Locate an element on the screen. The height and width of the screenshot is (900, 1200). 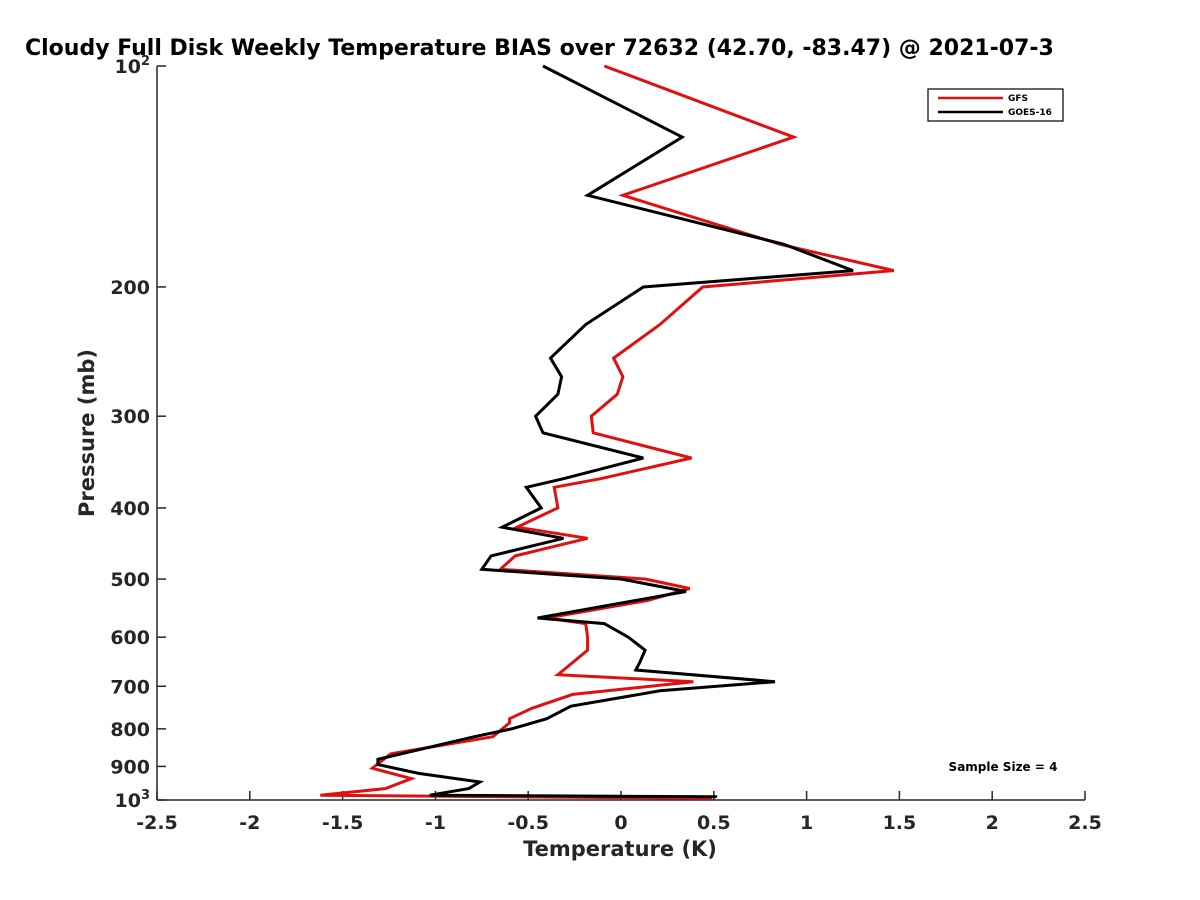
x-tick-label: 2.5 is located at coordinates (1085, 823).